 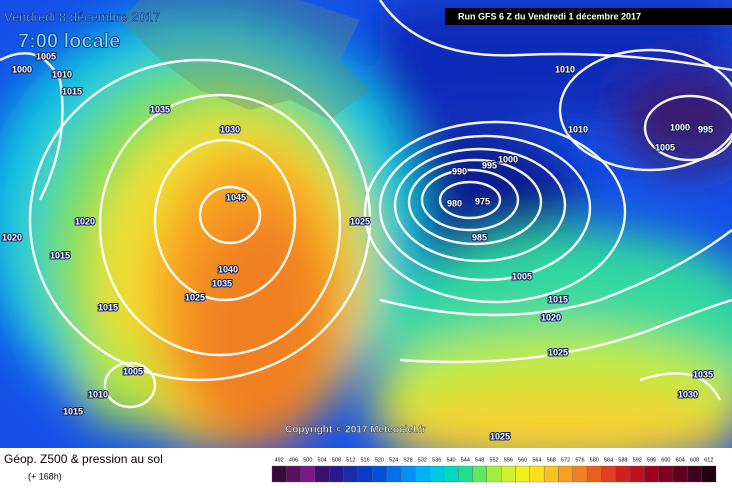 I want to click on colorbar-label: 596, so click(x=651, y=460).